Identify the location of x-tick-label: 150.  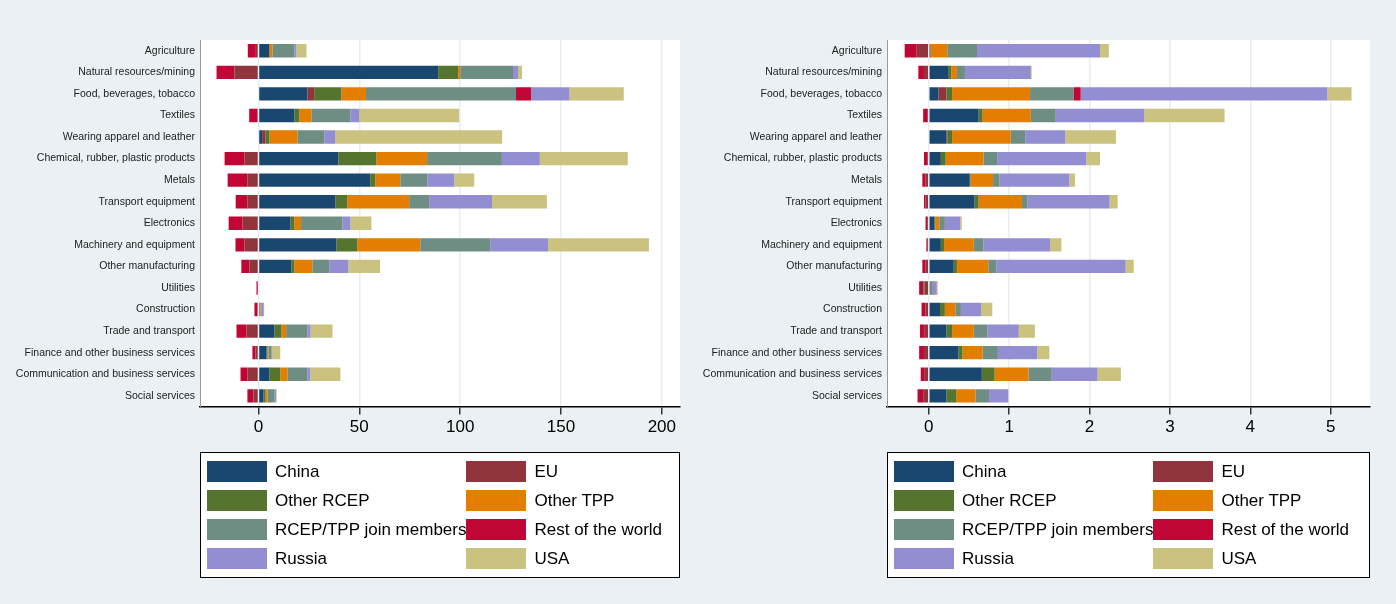
(561, 427).